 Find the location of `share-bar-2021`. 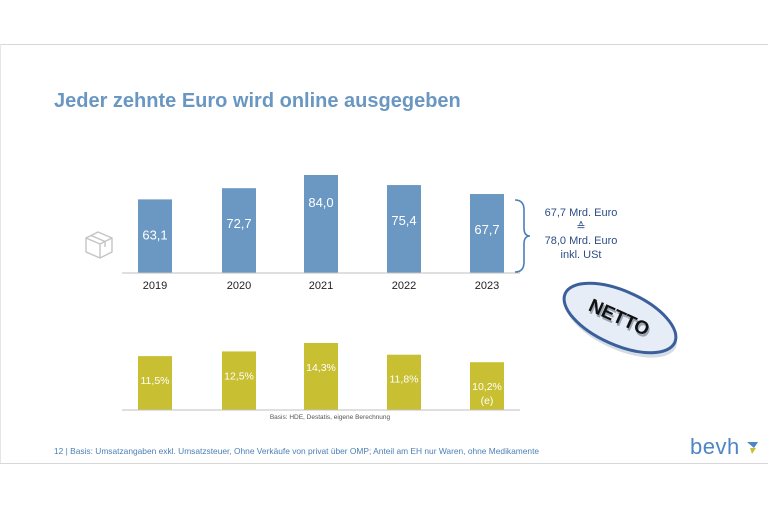

share-bar-2021 is located at coordinates (321, 376).